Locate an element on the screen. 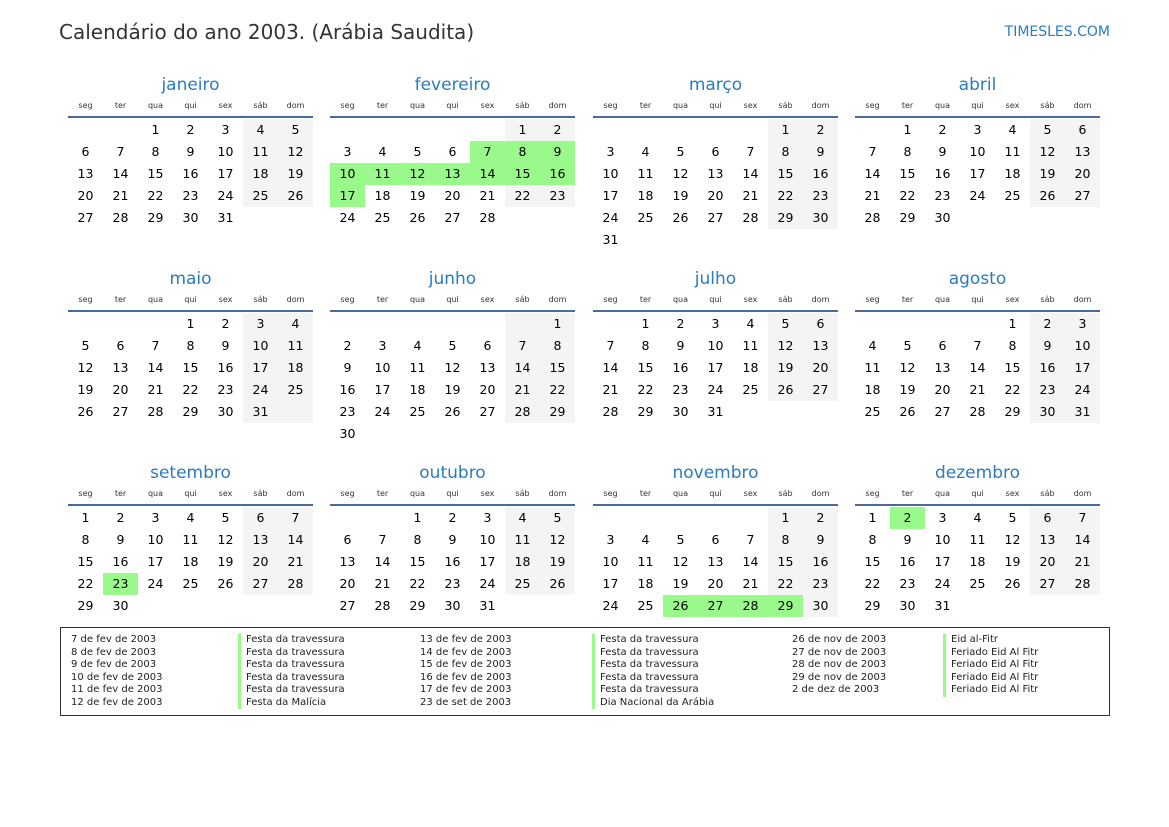  holiday-day: 23 is located at coordinates (120, 584).